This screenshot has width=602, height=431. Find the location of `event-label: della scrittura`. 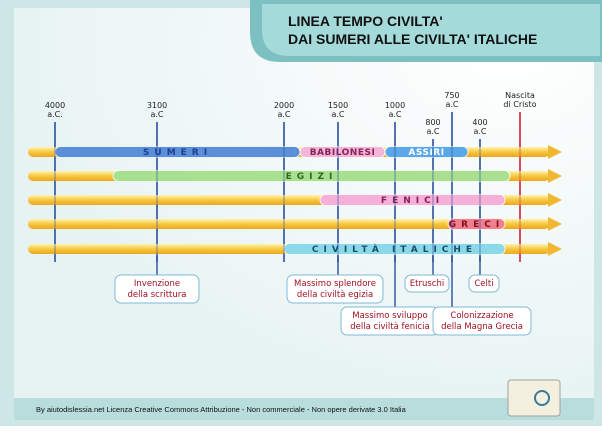

event-label: della scrittura is located at coordinates (157, 295).